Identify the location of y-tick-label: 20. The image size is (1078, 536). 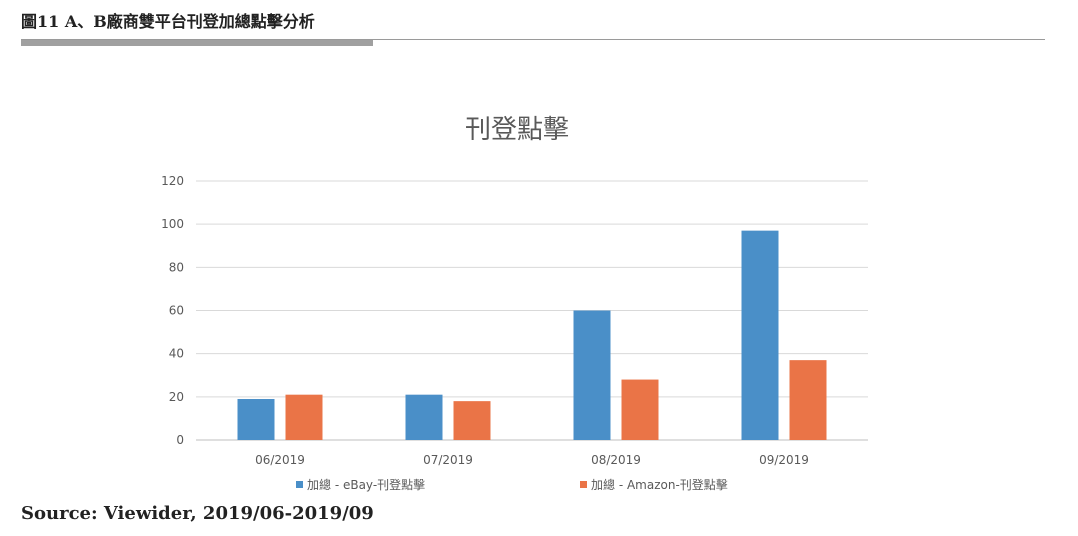
(176, 397).